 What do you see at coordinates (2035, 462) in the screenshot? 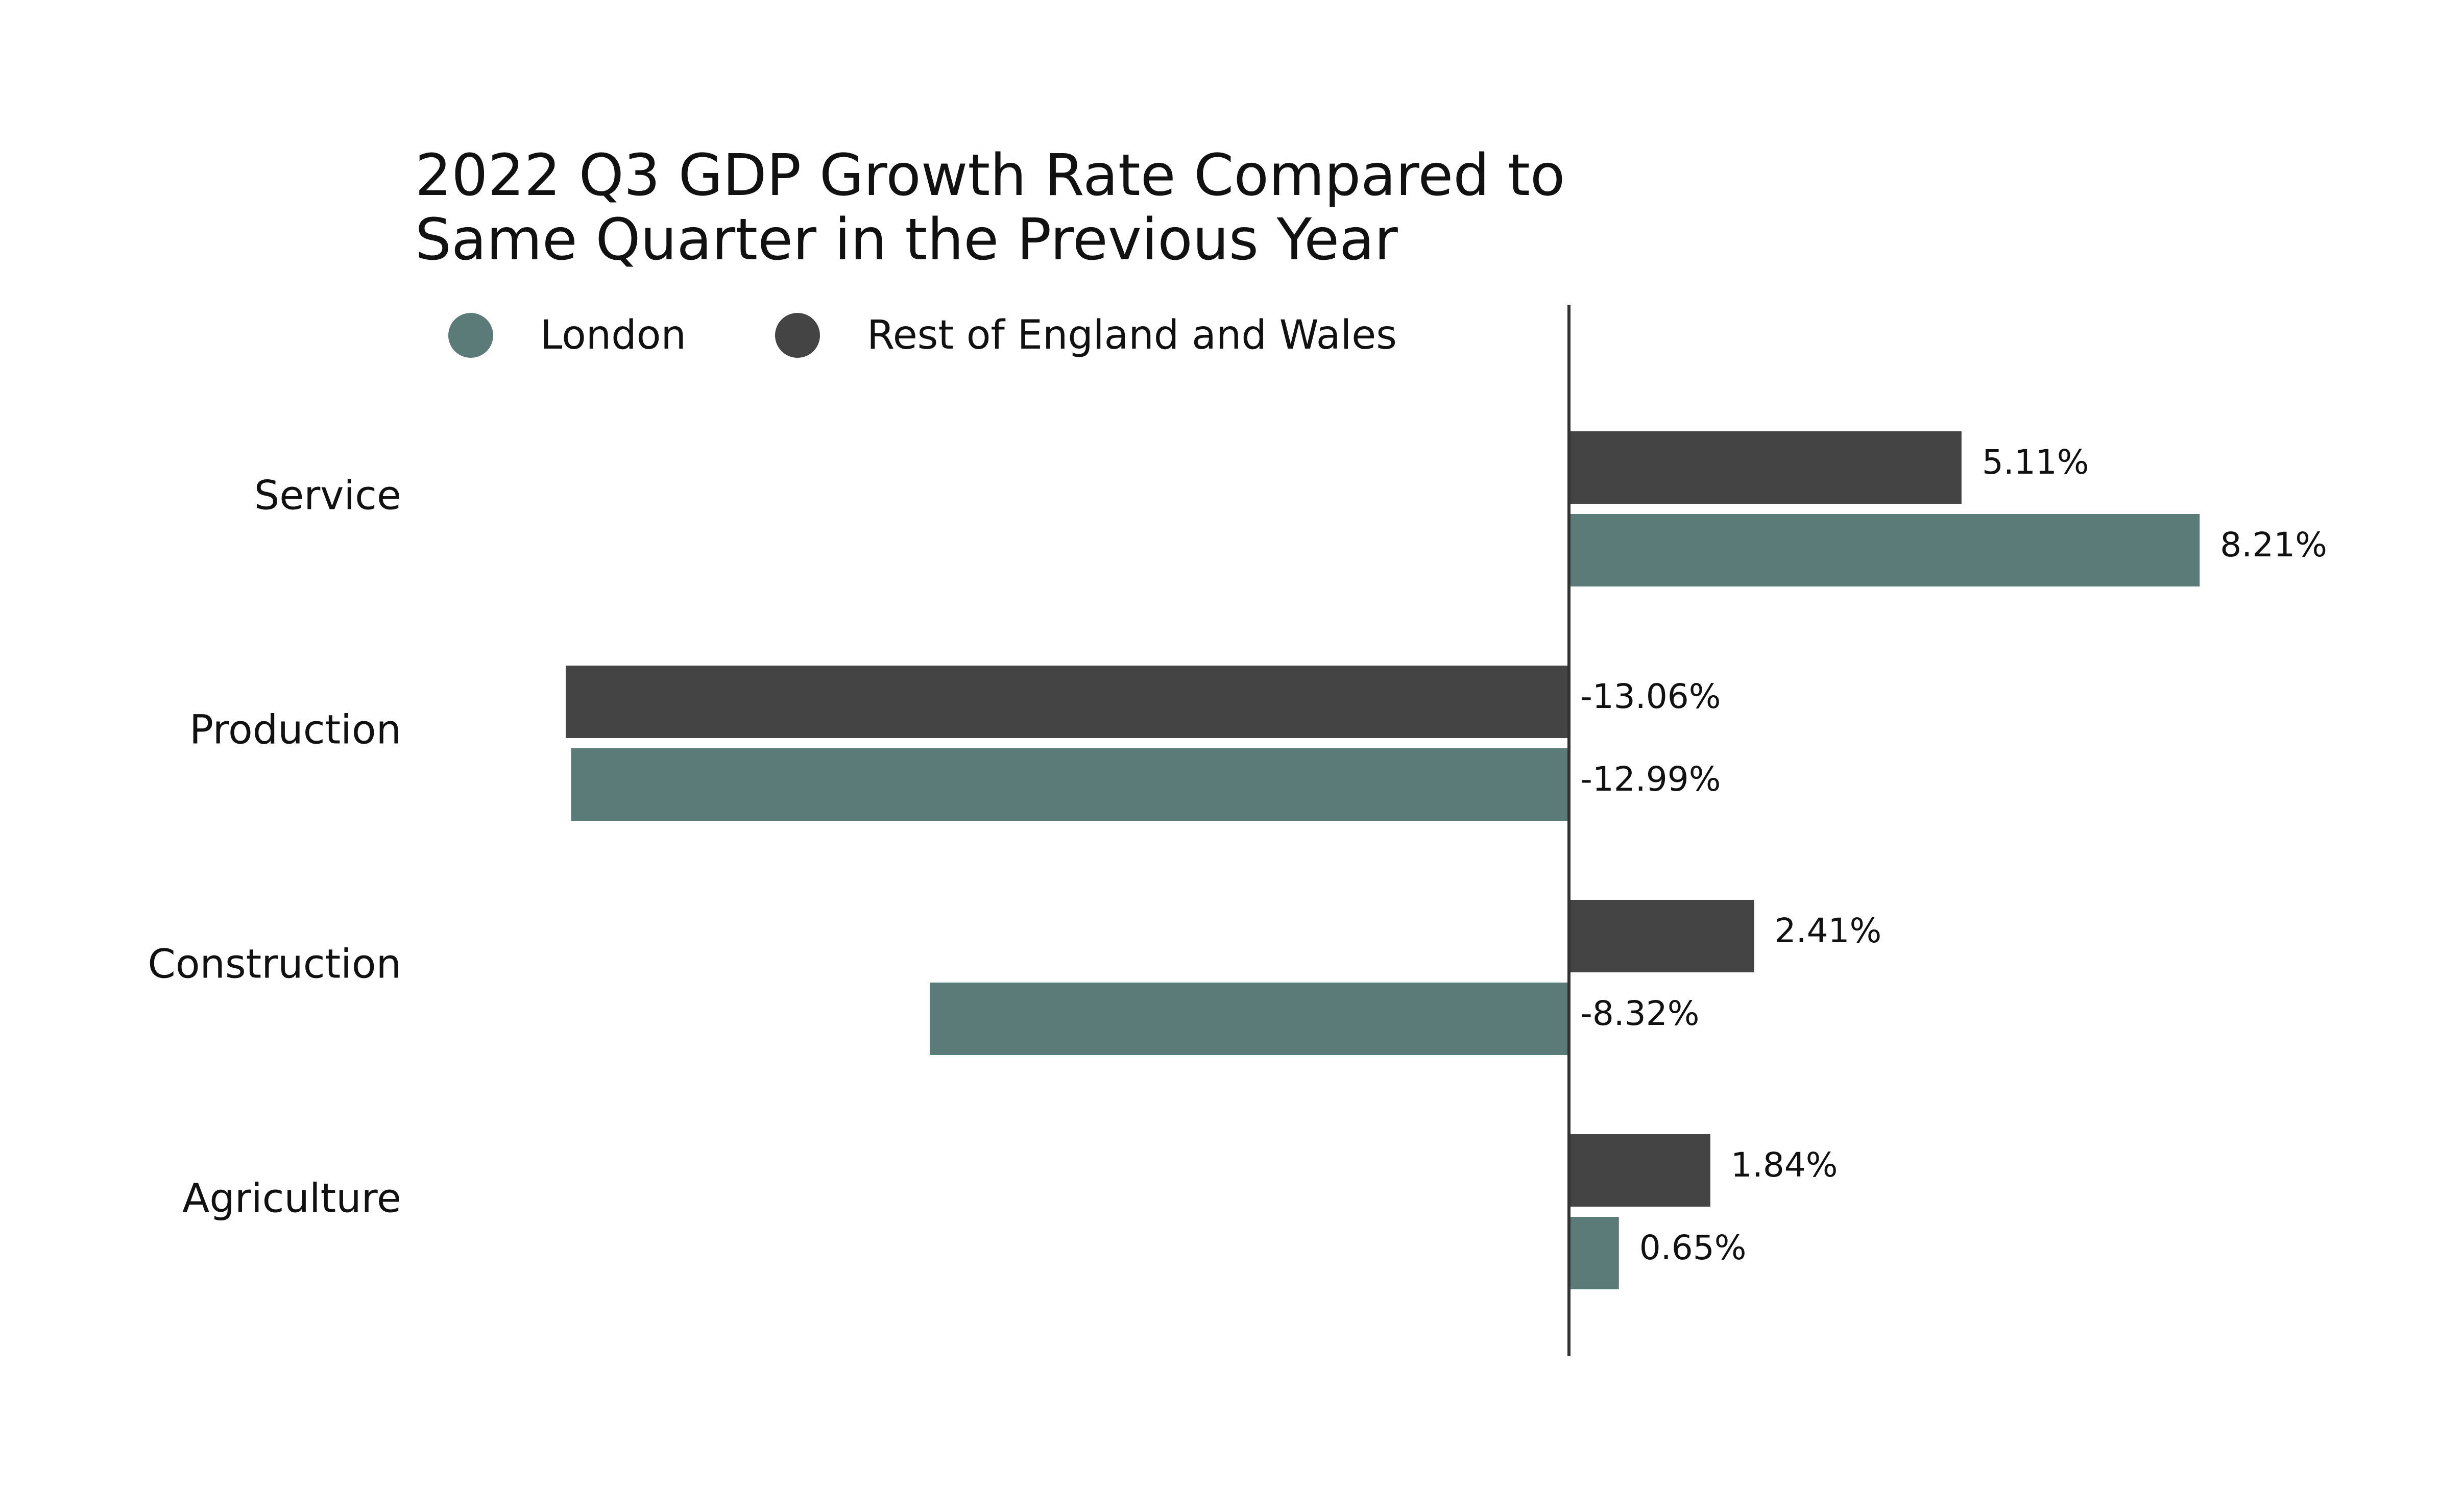
I see `value-label-rest-of-england-and-wales-service: 5.11%` at bounding box center [2035, 462].